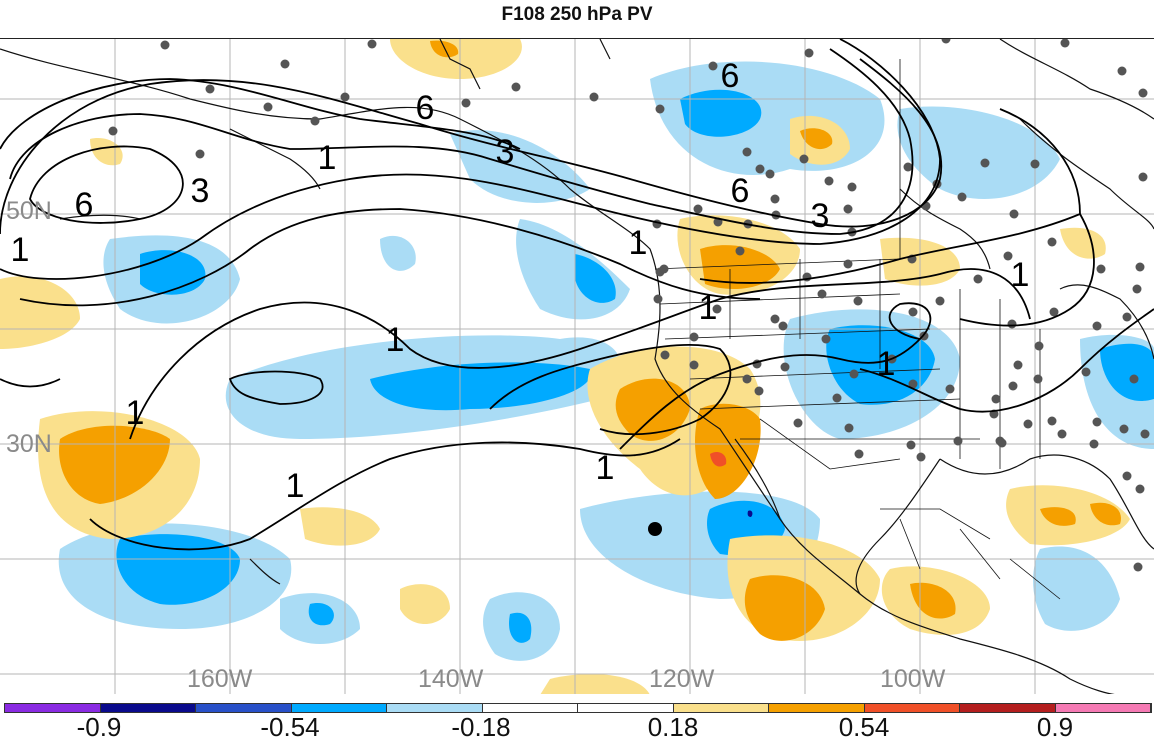 This screenshot has height=743, width=1154. Describe the element at coordinates (682, 679) in the screenshot. I see `lon-label-120w: 120W` at that location.